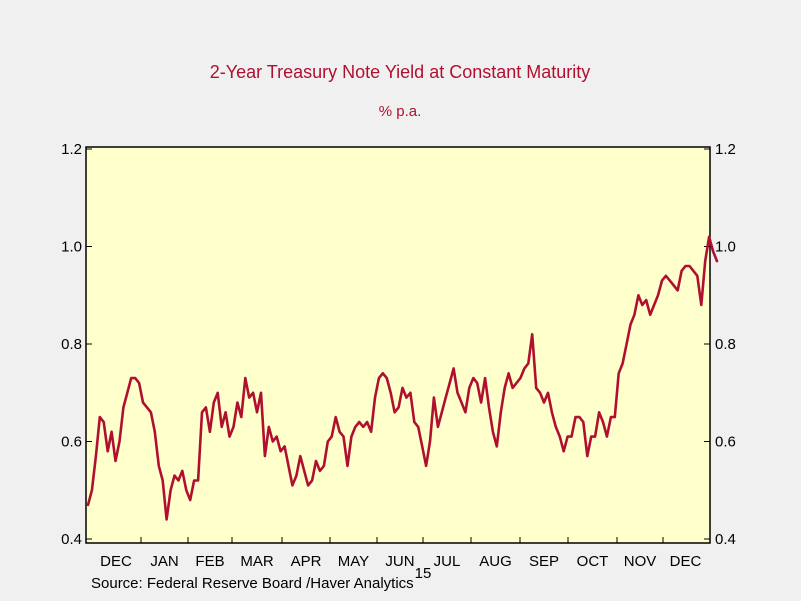 The height and width of the screenshot is (601, 801). Describe the element at coordinates (686, 561) in the screenshot. I see `x-month-label-12: DEC` at that location.